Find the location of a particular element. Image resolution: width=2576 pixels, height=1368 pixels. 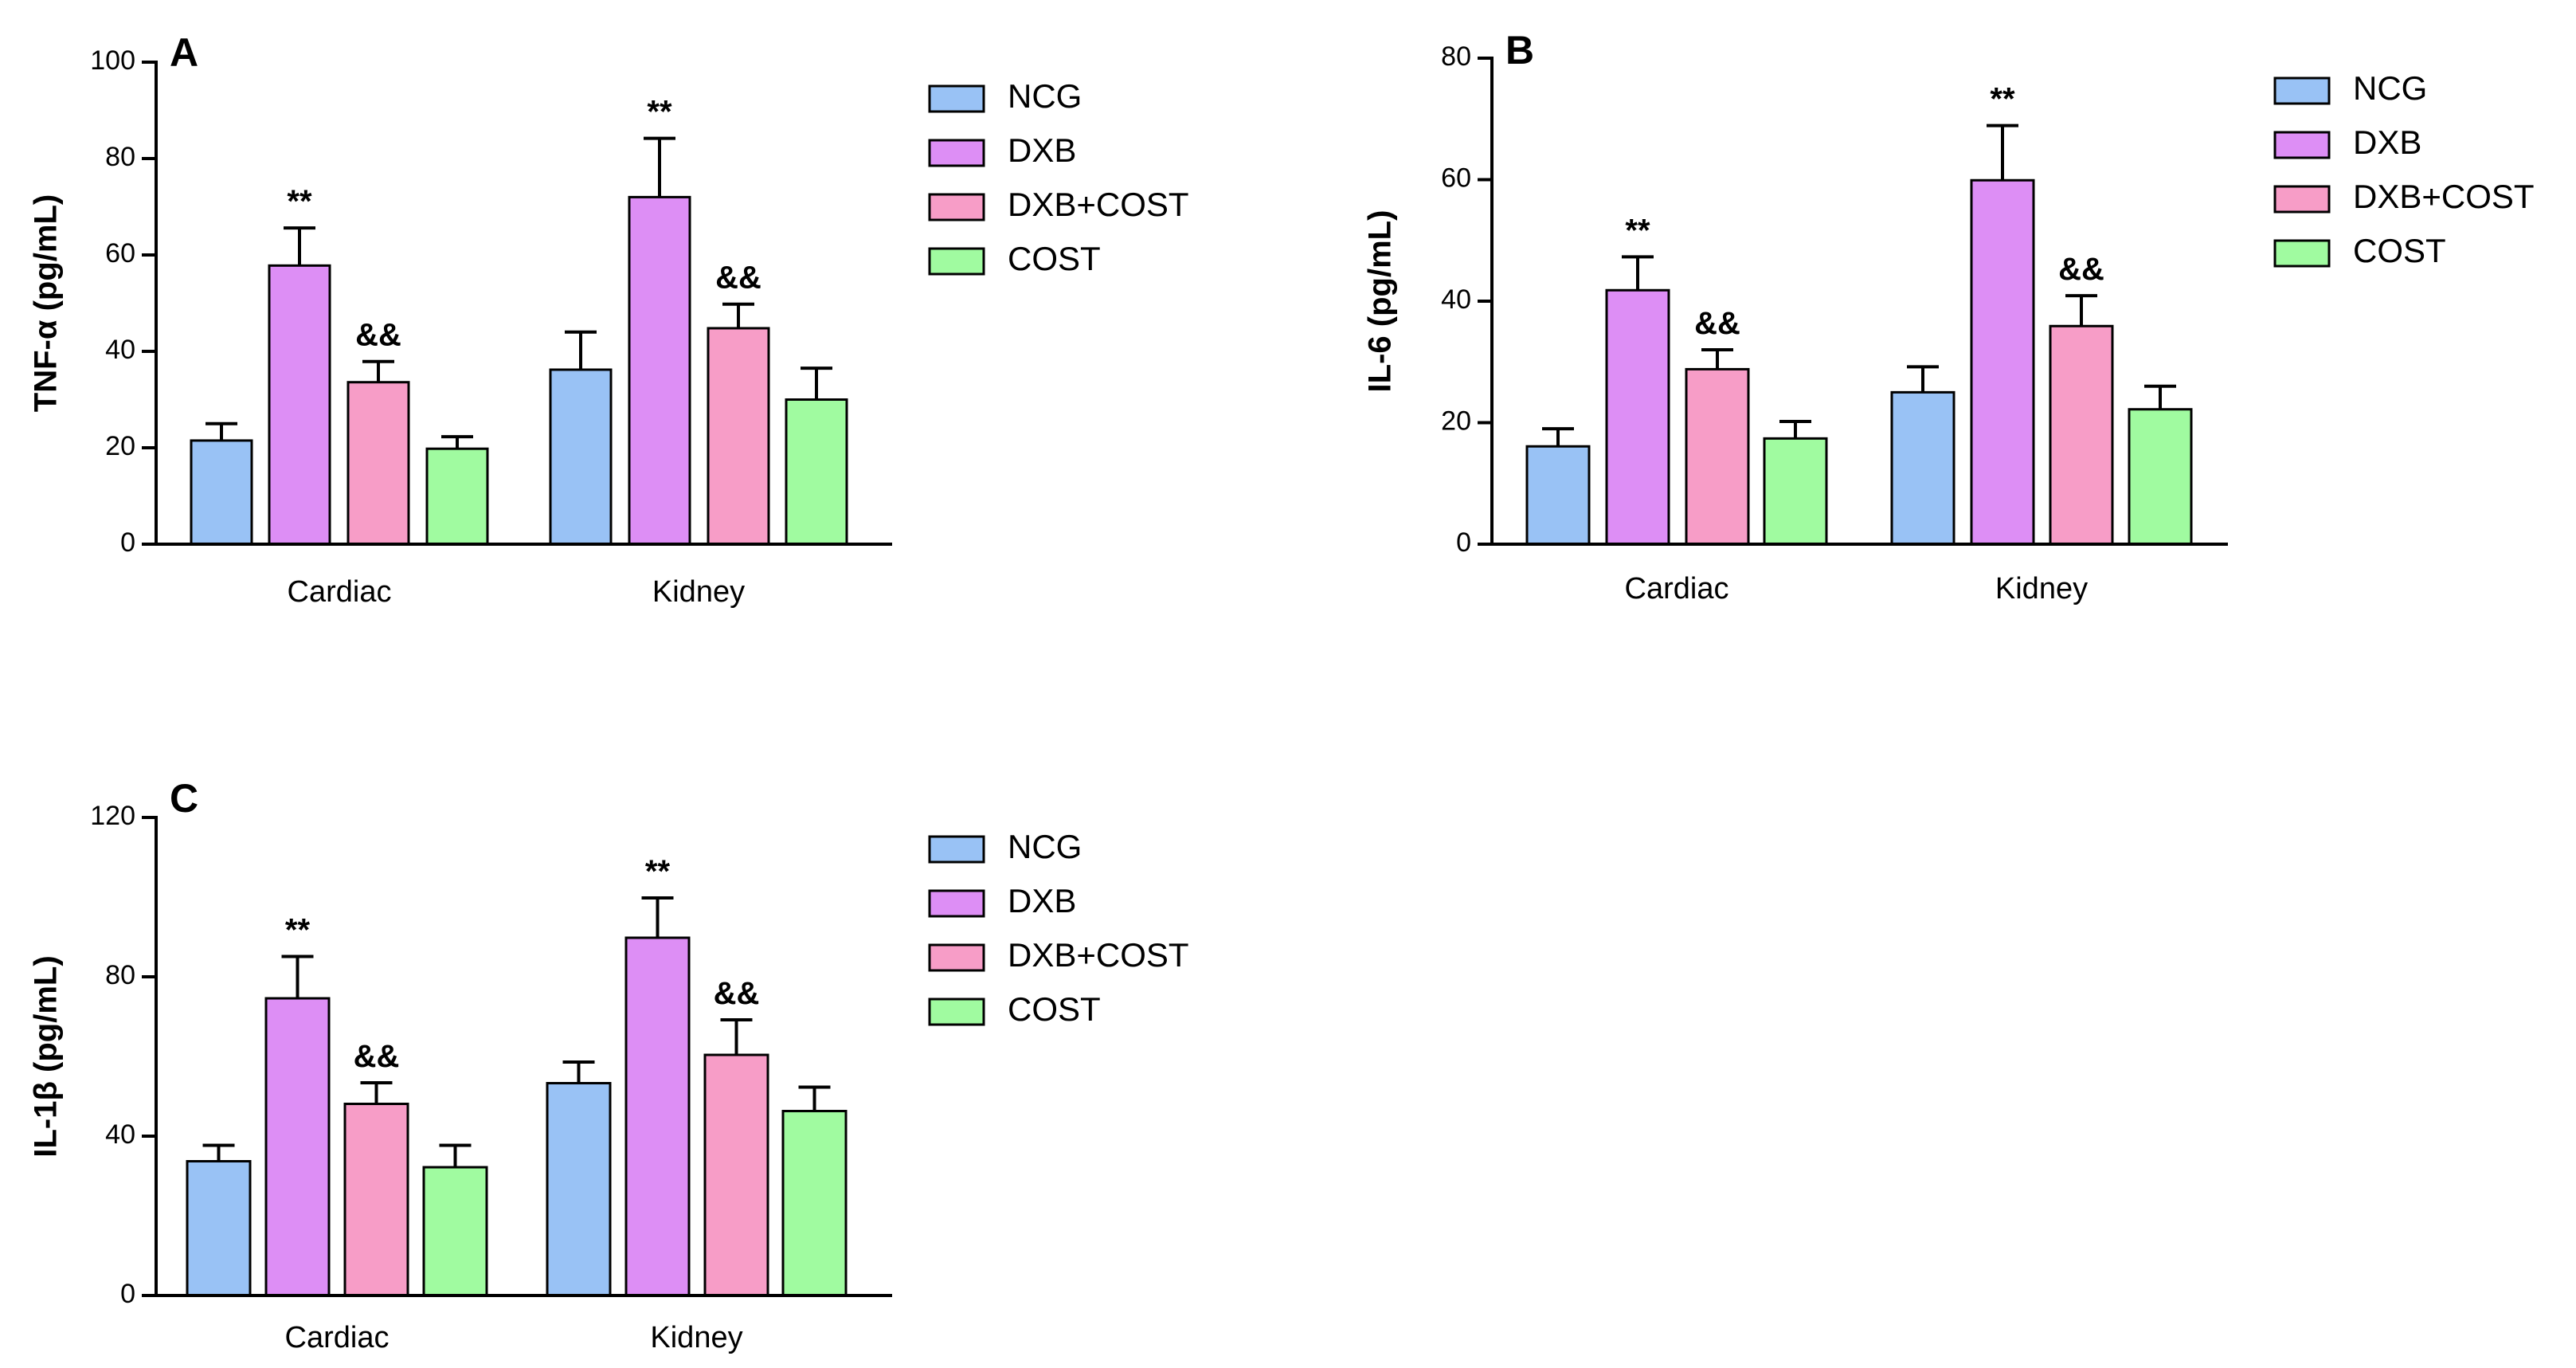

panel-label: B is located at coordinates (1519, 50).